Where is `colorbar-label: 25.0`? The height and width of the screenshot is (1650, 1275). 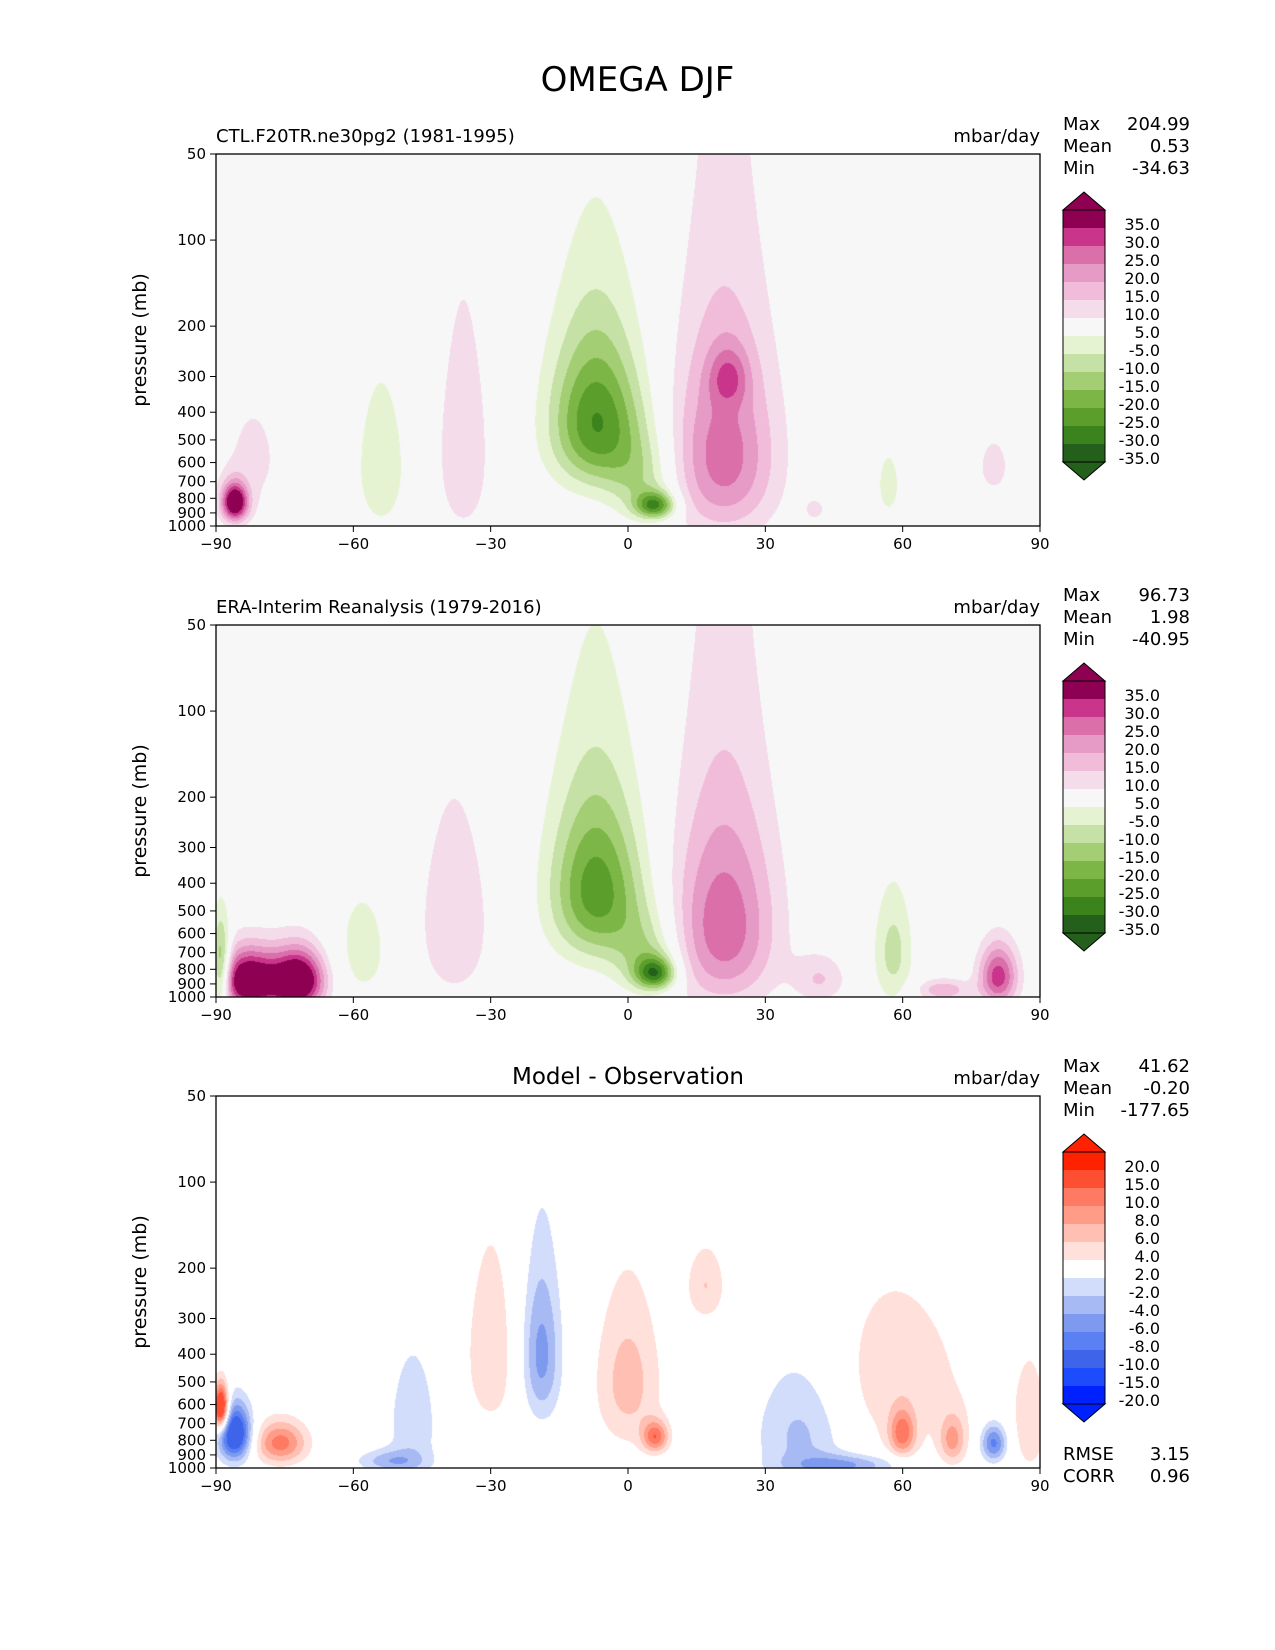
colorbar-label: 25.0 is located at coordinates (1142, 731).